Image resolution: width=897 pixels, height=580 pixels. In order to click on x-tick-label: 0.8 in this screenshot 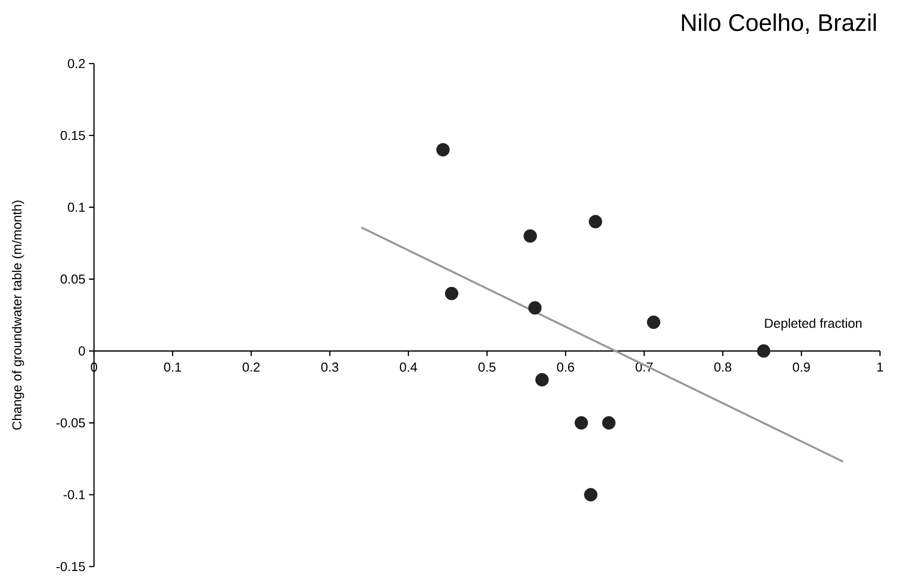, I will do `click(723, 367)`.